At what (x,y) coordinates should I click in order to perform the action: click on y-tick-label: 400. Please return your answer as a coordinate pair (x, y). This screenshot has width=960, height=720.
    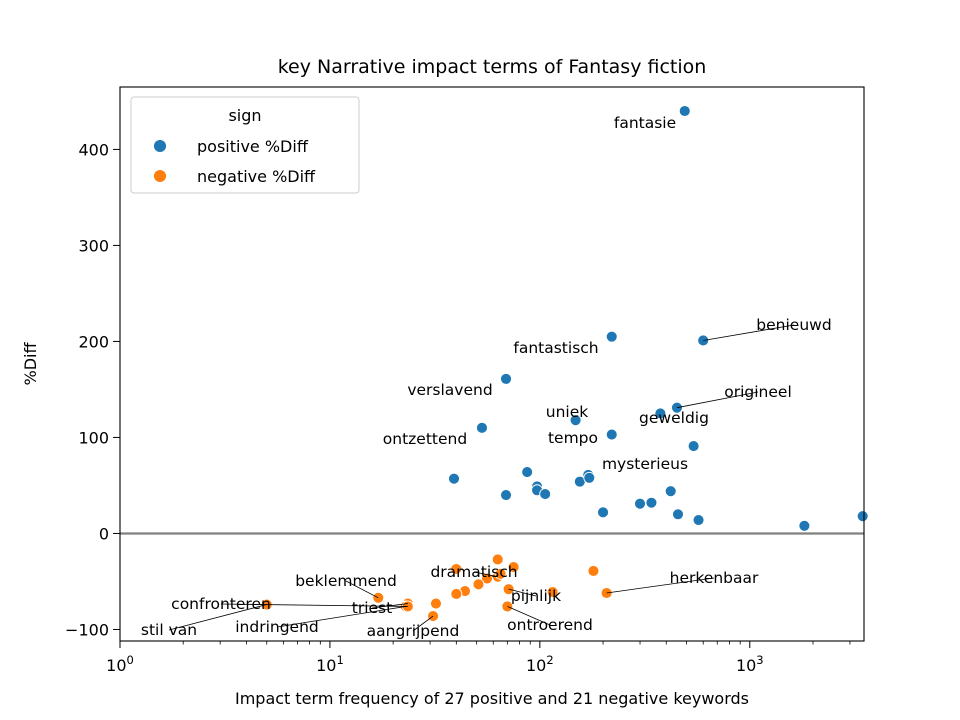
    Looking at the image, I should click on (93, 149).